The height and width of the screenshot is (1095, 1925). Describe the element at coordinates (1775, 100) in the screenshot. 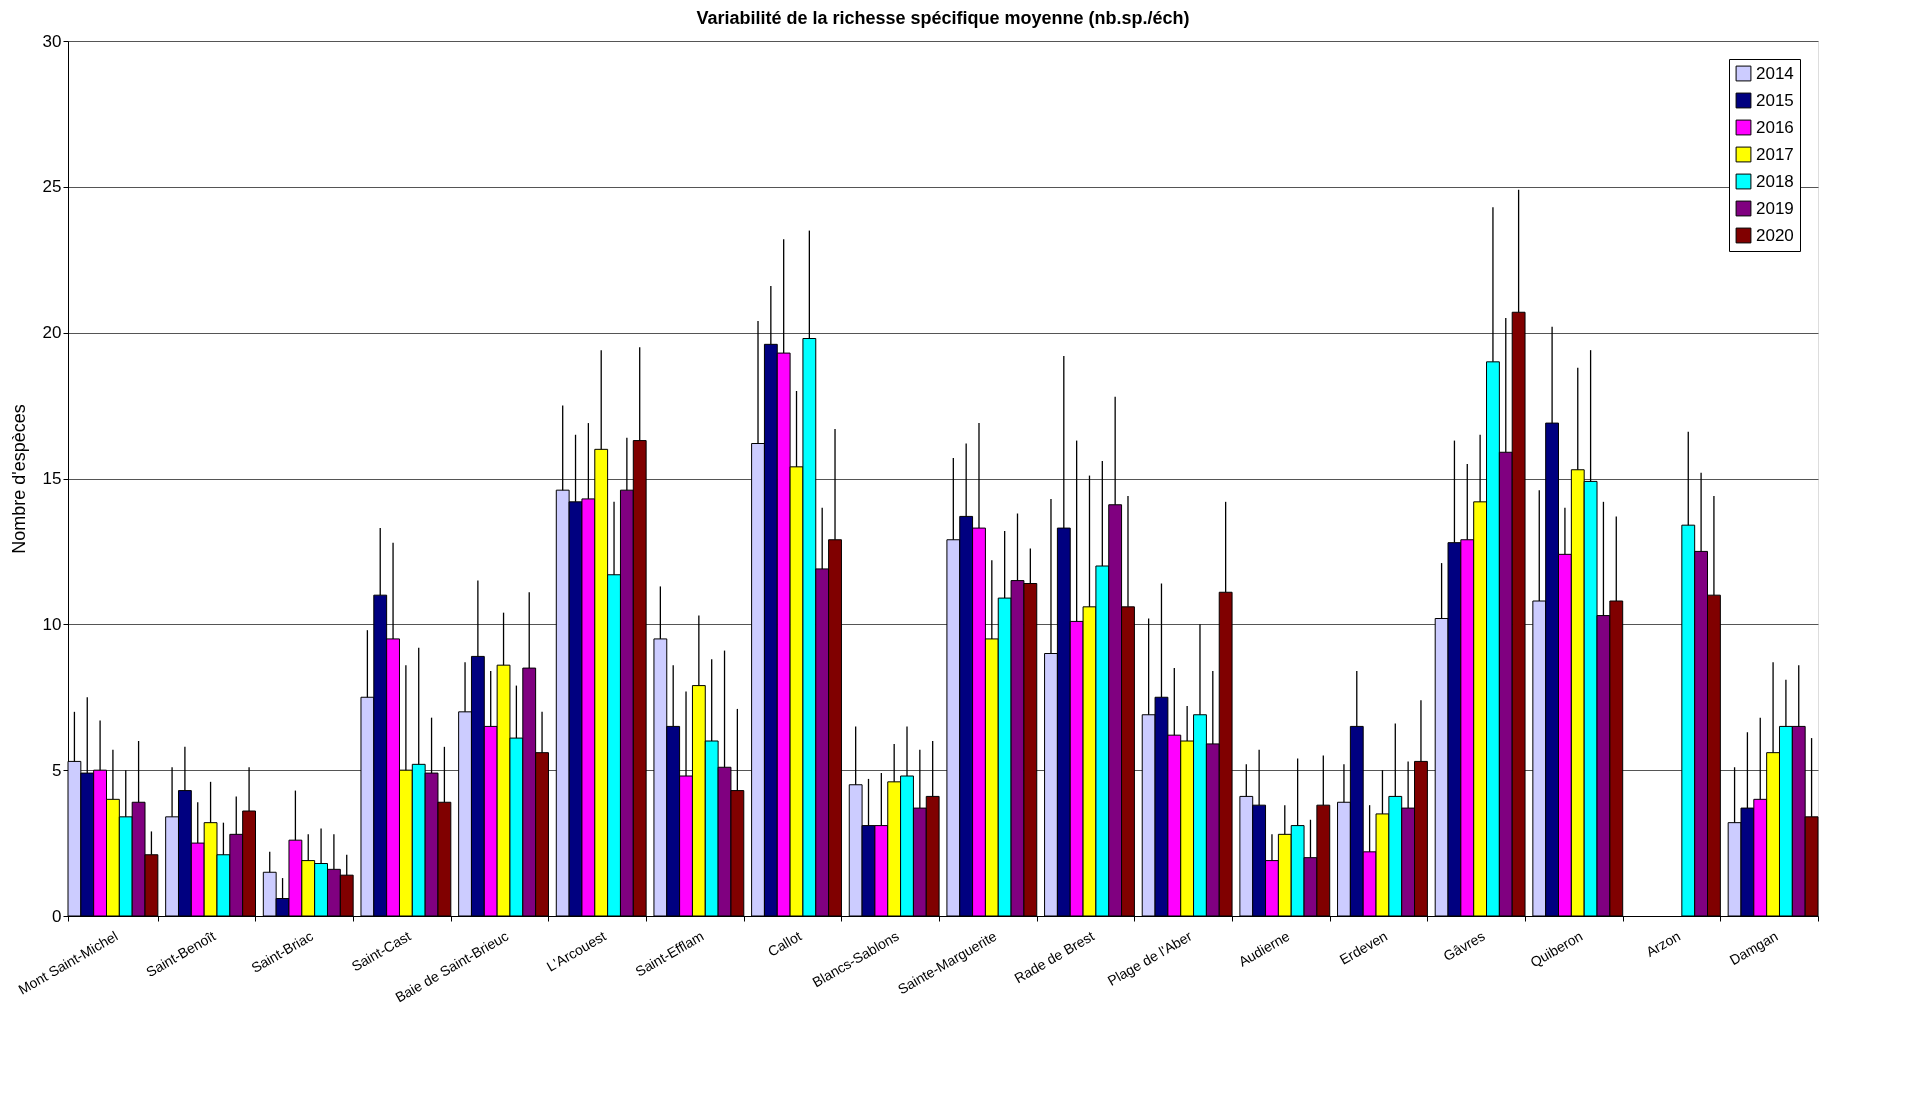

I see `legend-label: 2015` at that location.